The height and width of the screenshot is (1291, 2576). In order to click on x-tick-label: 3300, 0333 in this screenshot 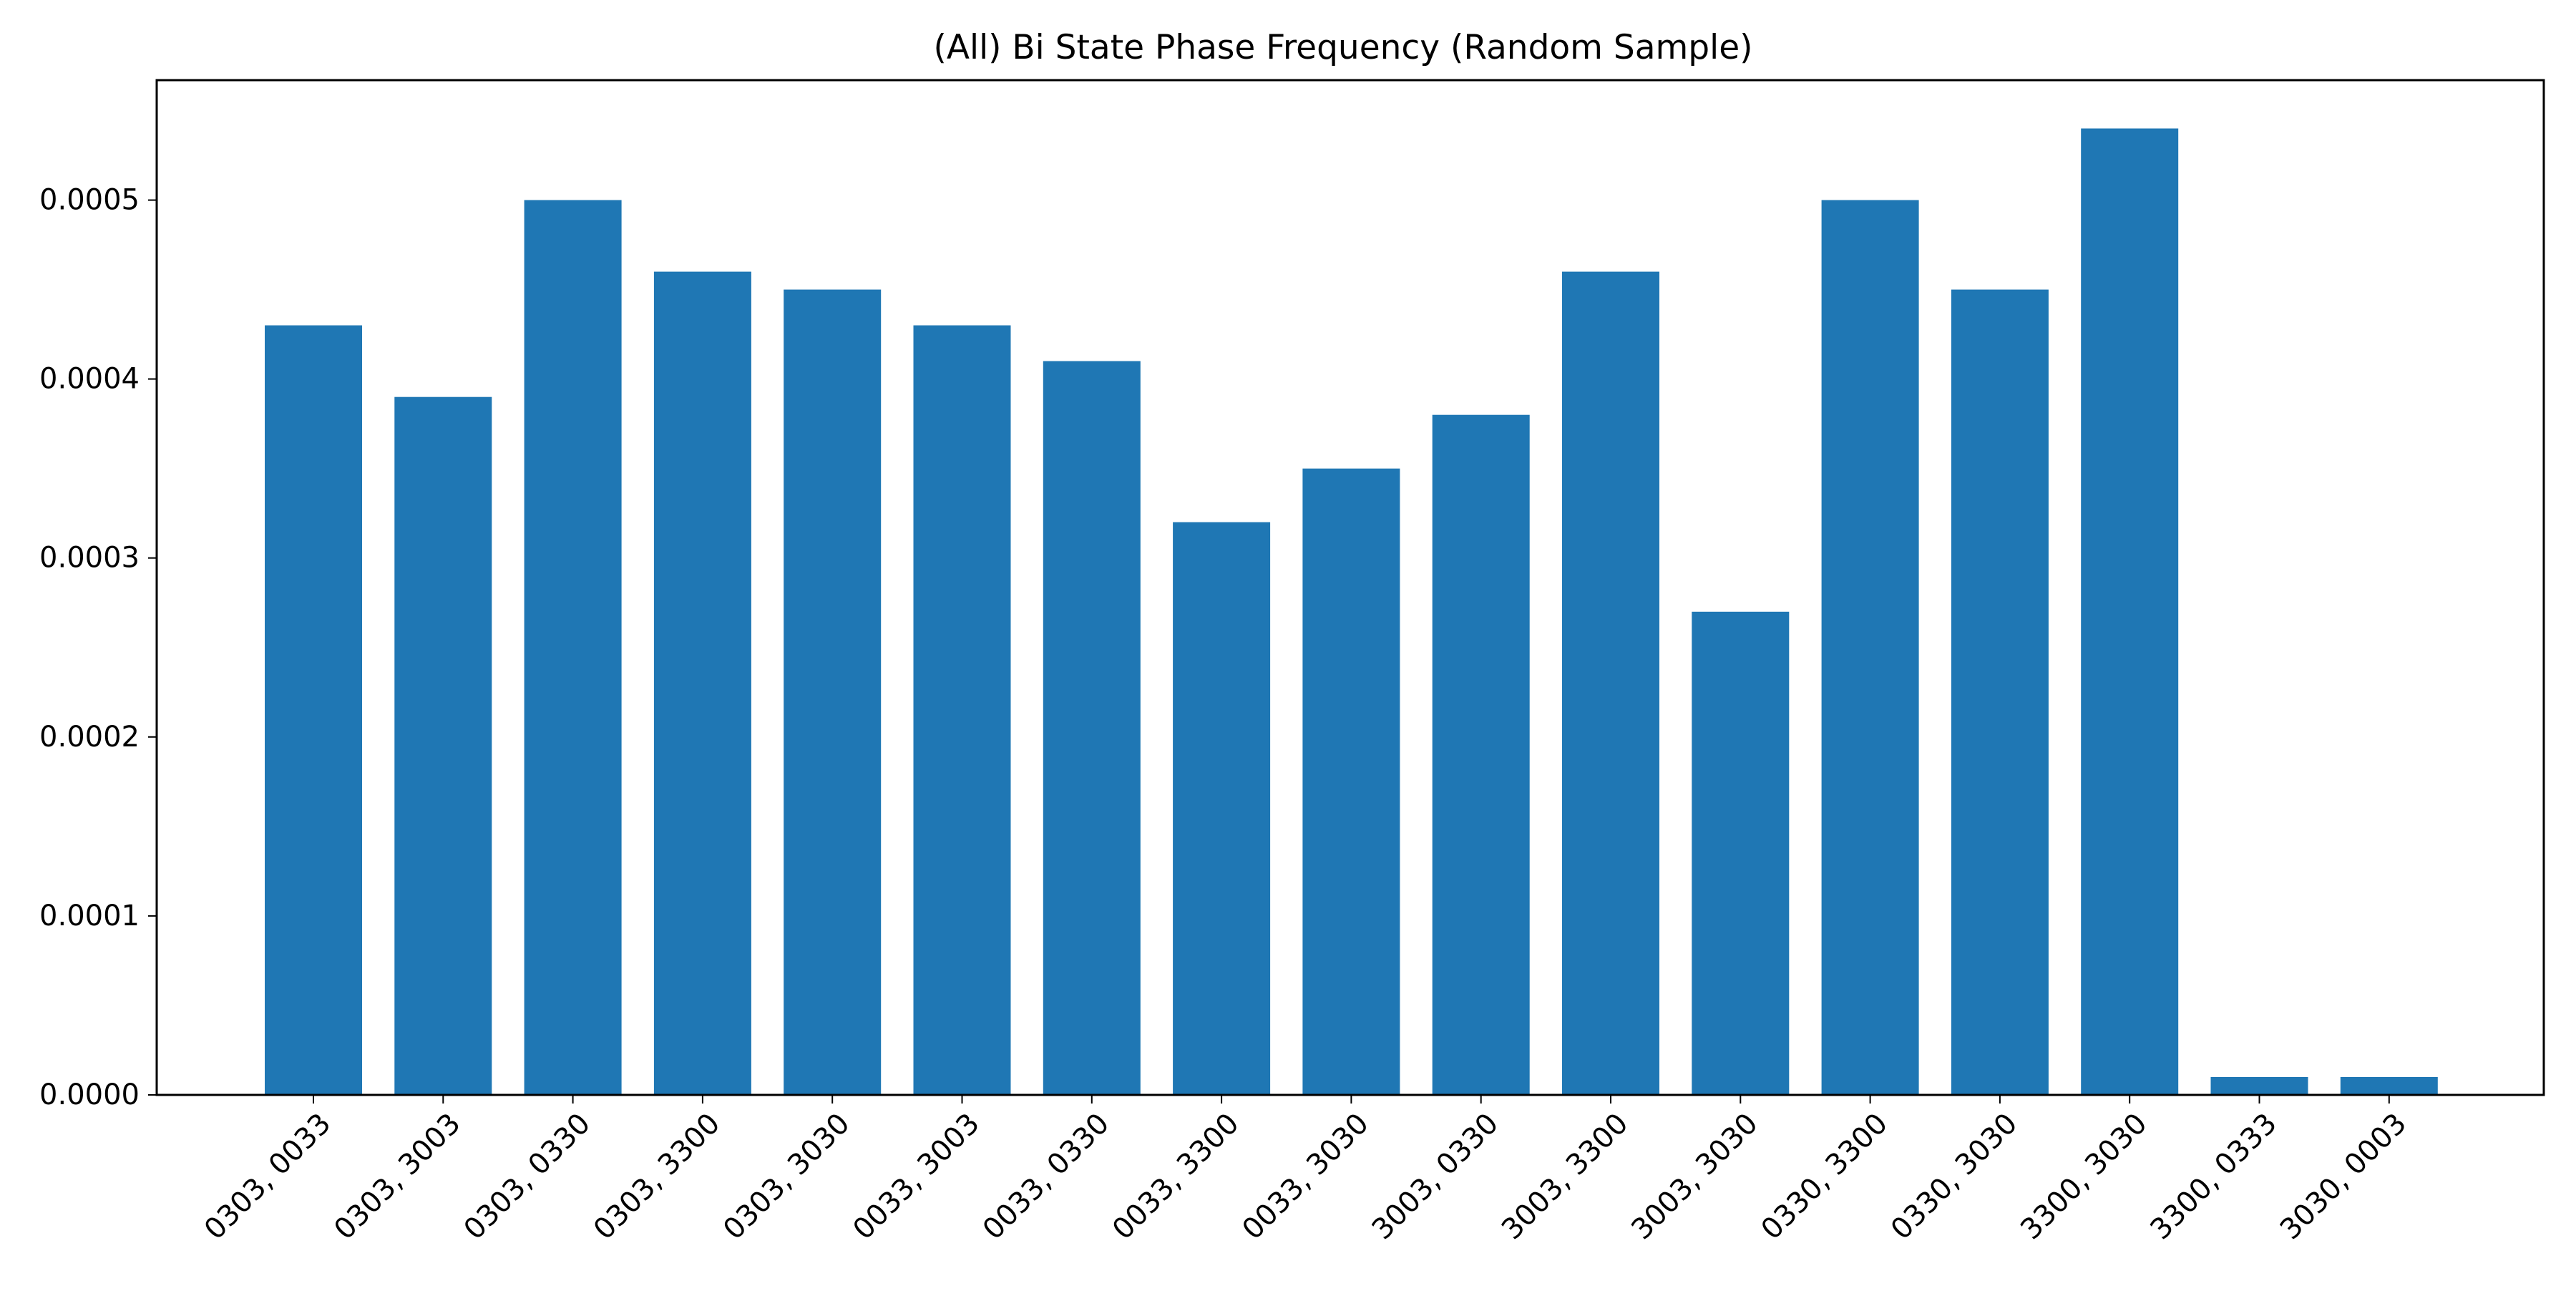, I will do `click(2213, 1176)`.